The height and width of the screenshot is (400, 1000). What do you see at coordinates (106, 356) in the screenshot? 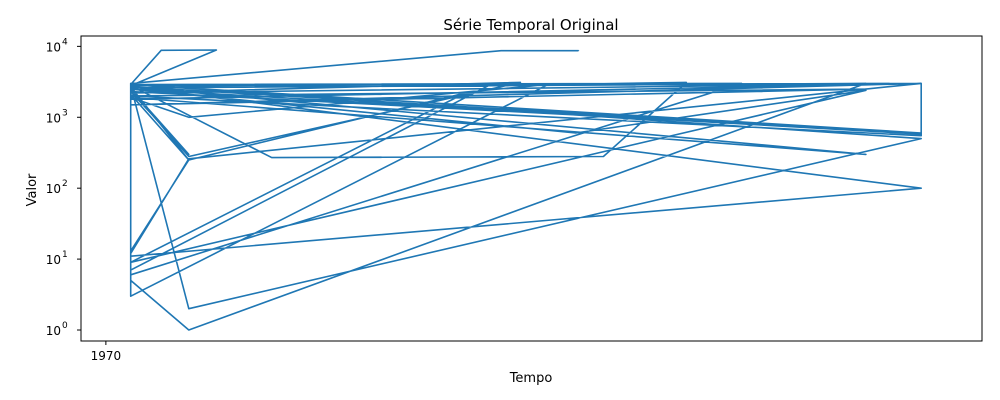
I see `x-tick-label: 1970` at bounding box center [106, 356].